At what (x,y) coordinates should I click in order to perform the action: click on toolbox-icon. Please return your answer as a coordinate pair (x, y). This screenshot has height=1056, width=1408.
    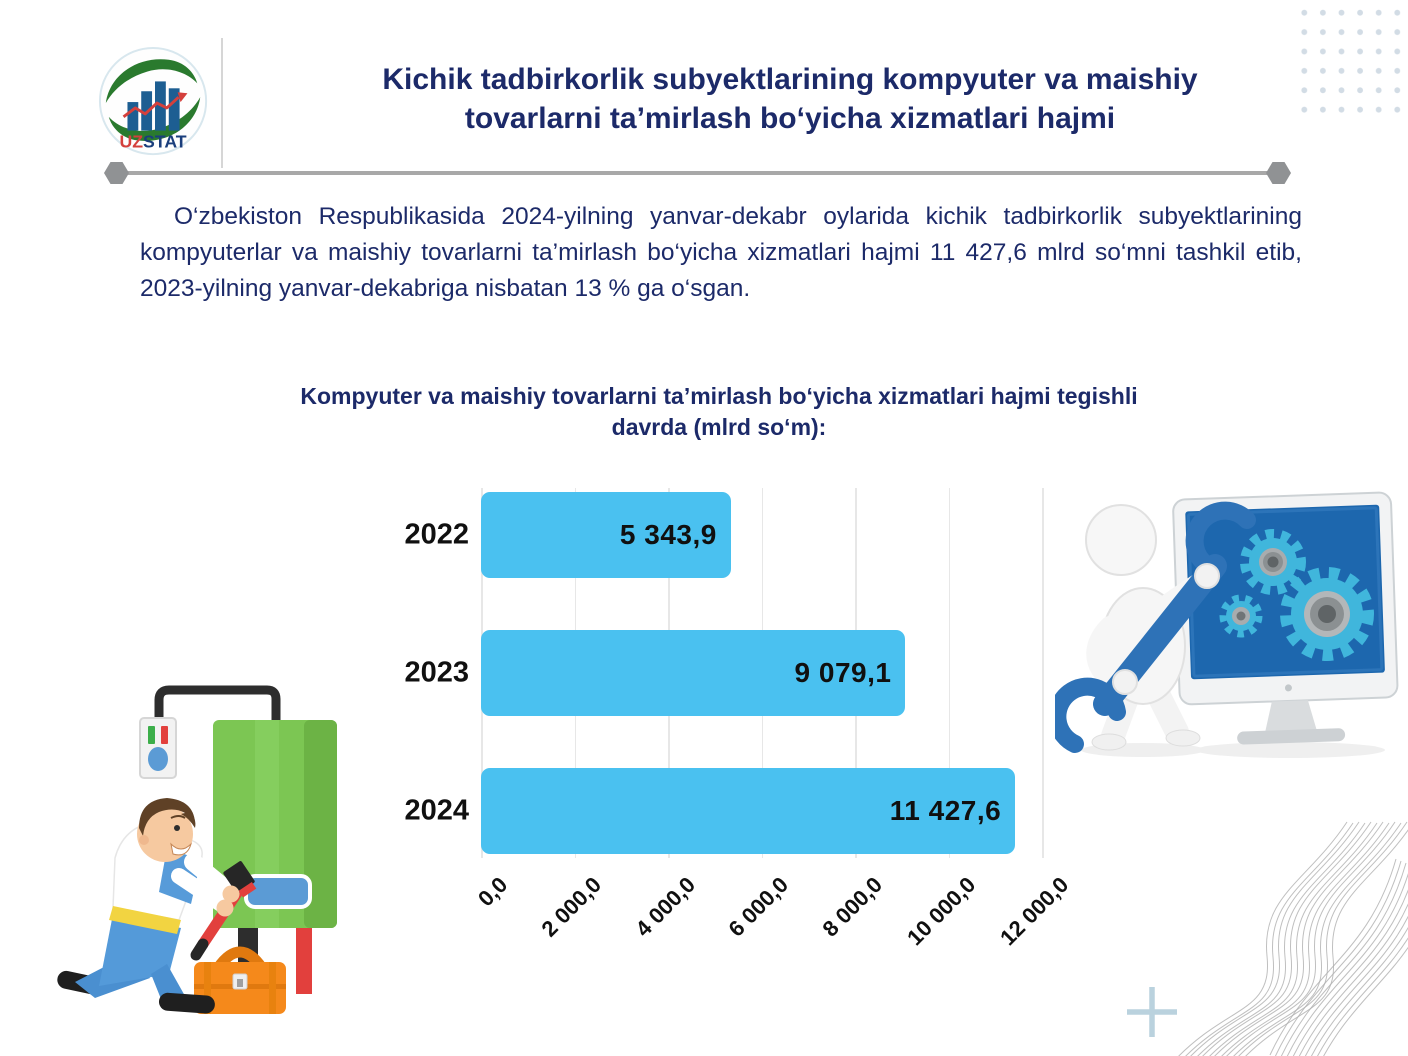
    Looking at the image, I should click on (240, 980).